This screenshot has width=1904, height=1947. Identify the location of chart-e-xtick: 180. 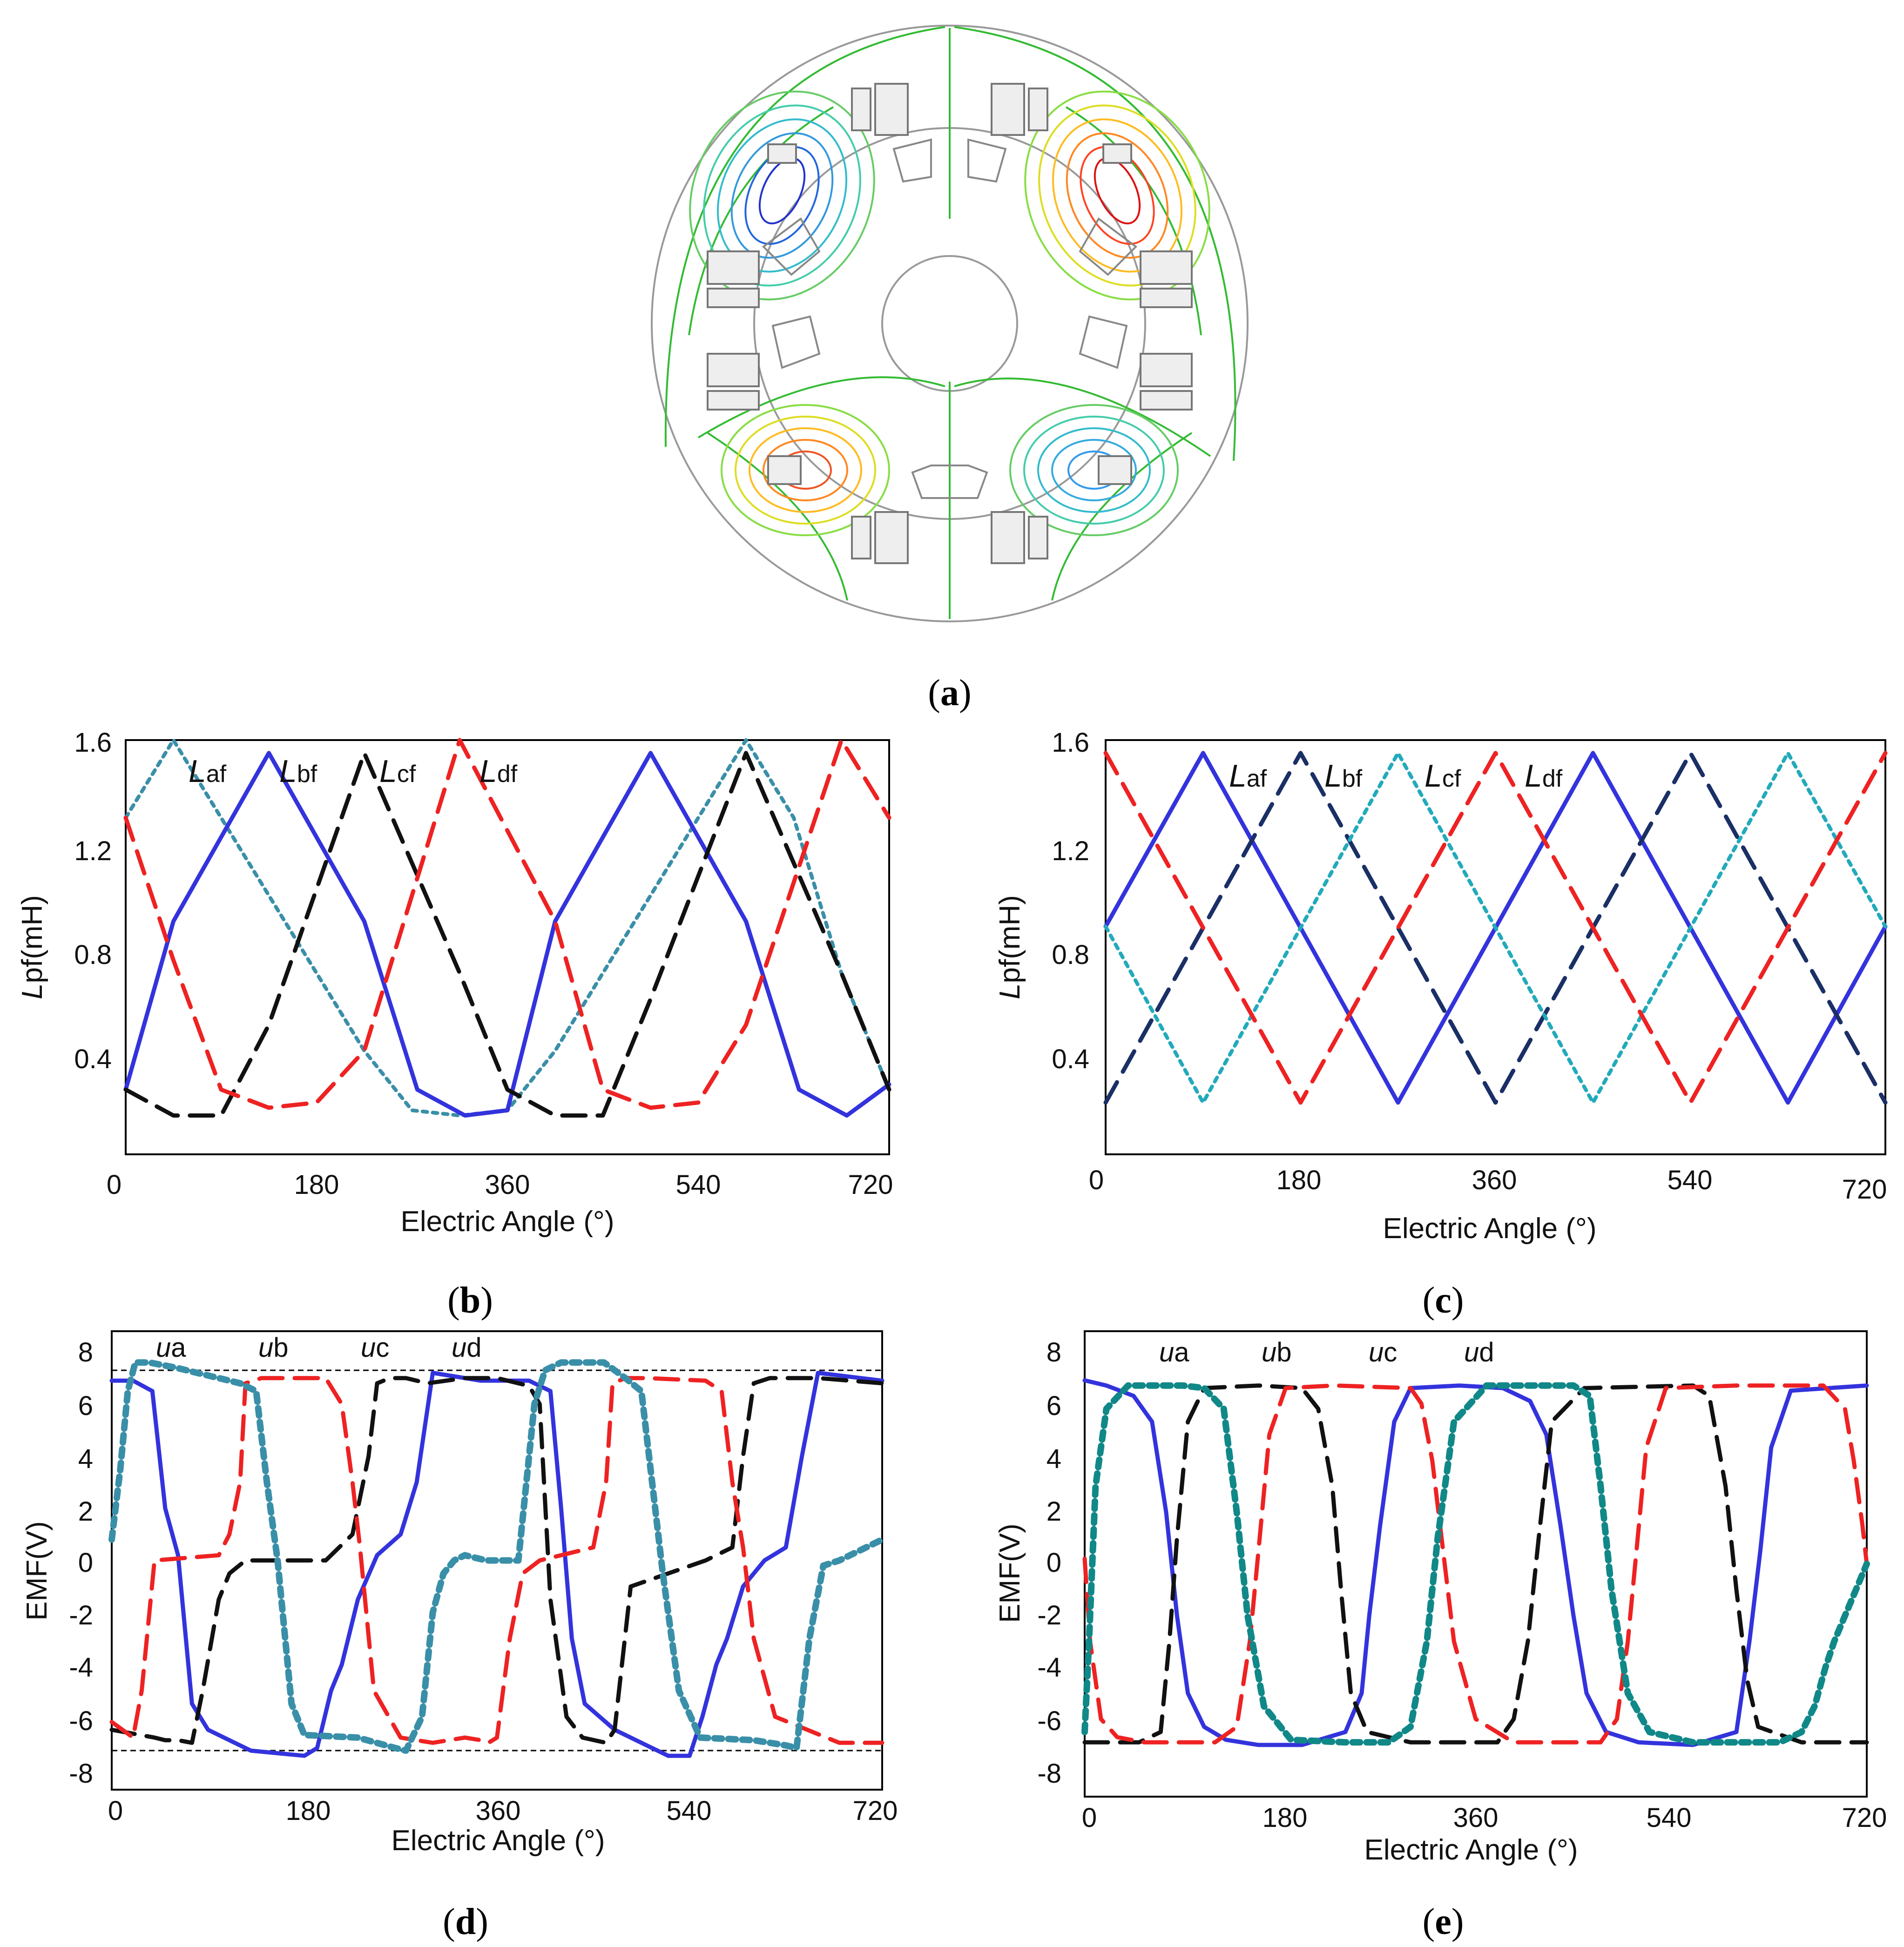
(1285, 1818).